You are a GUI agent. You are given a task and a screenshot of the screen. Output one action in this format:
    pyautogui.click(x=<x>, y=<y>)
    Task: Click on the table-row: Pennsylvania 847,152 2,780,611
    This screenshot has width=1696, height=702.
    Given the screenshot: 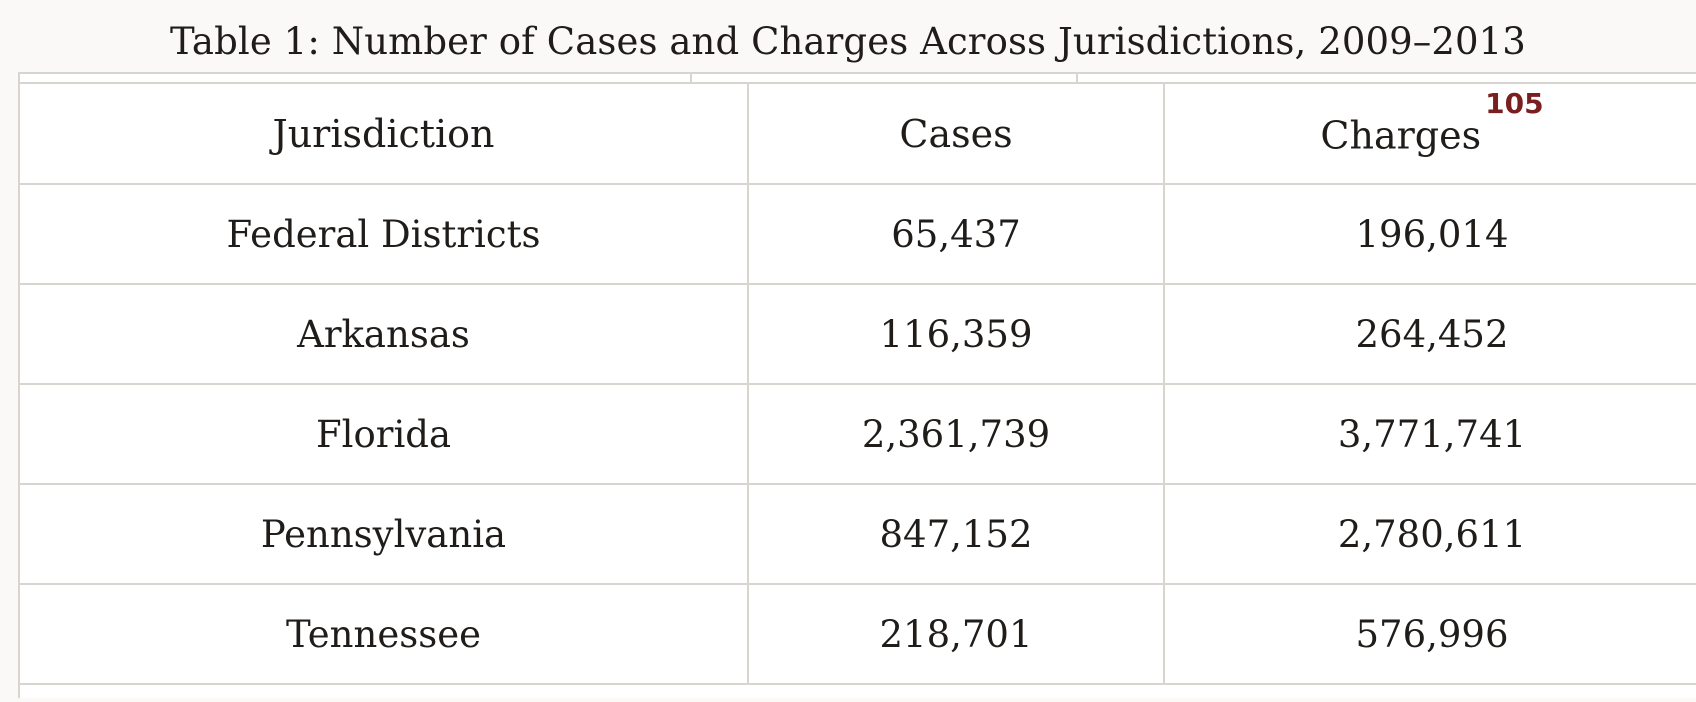 What is the action you would take?
    pyautogui.click(x=858, y=534)
    